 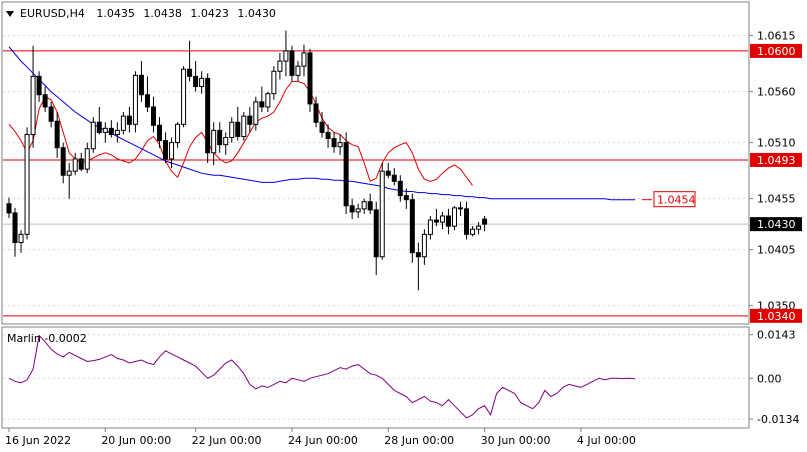 What do you see at coordinates (669, 199) in the screenshot?
I see `target-level: 1.0454` at bounding box center [669, 199].